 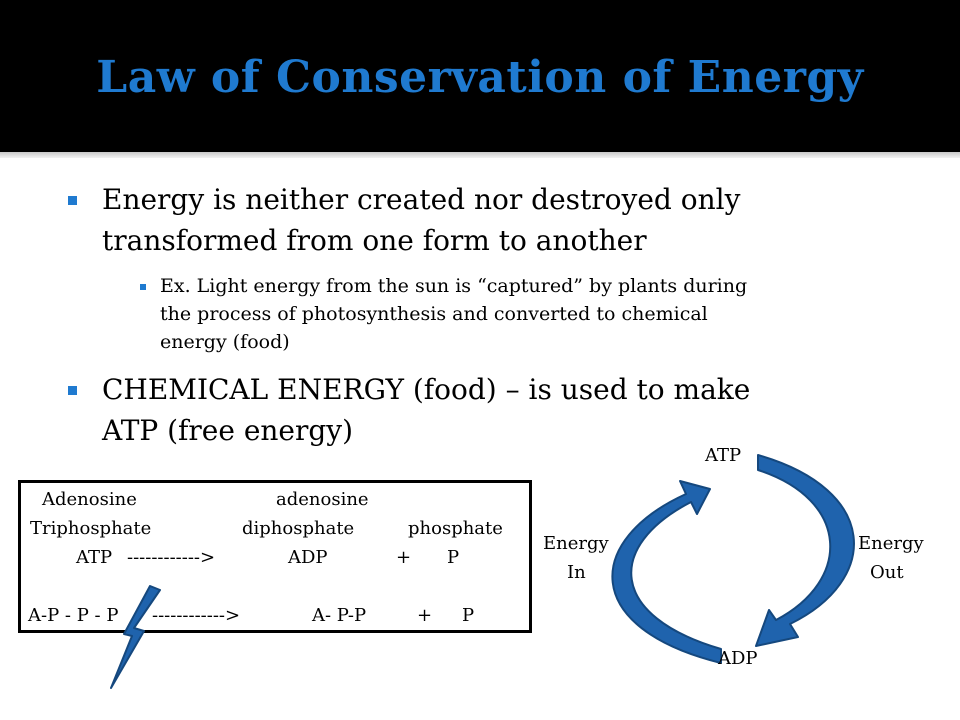 I want to click on slide-title: Law of Conservation of Energy, so click(x=480, y=77).